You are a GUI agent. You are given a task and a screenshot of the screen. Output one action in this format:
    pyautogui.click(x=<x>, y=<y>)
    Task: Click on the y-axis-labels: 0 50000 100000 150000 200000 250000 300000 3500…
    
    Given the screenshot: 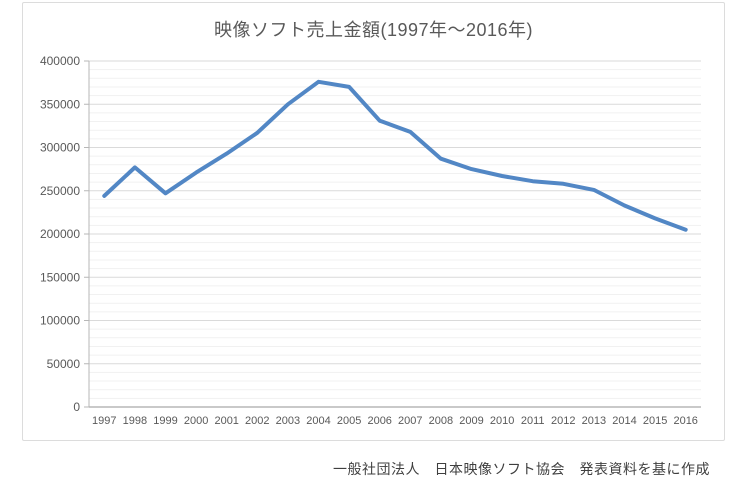 What is the action you would take?
    pyautogui.click(x=60, y=234)
    